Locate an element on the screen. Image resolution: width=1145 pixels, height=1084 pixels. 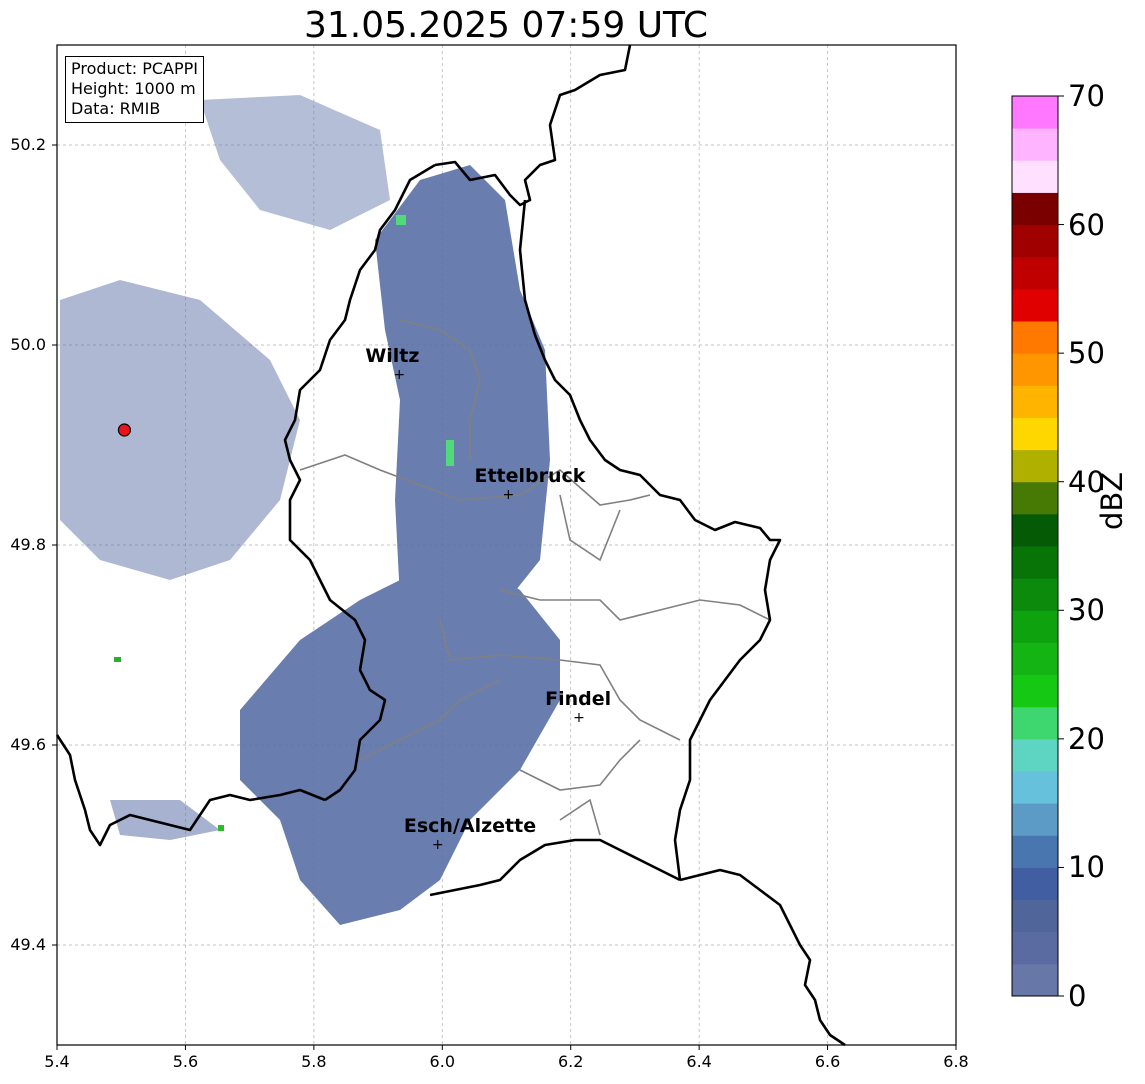
city-label: Wiltz is located at coordinates (392, 356).